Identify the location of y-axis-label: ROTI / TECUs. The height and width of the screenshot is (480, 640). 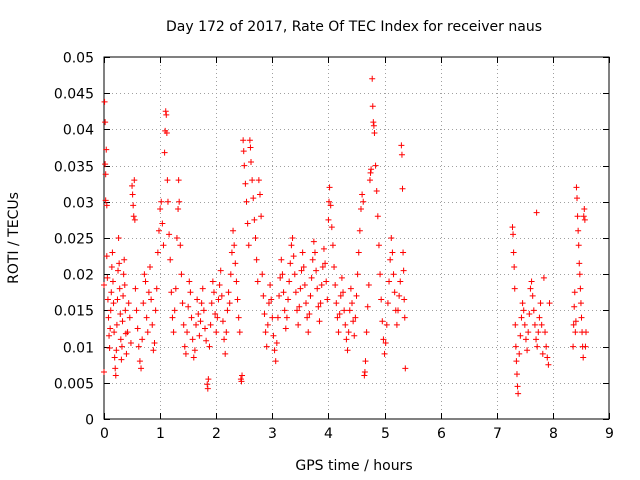
(14, 238).